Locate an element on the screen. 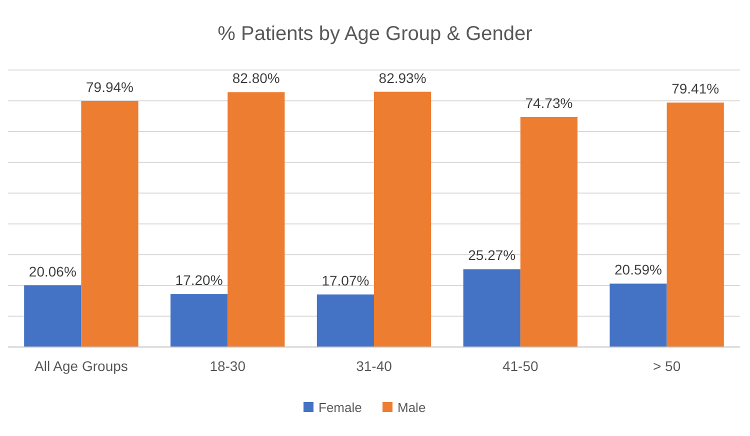 The height and width of the screenshot is (436, 750). data-label: 20.06% is located at coordinates (52, 271).